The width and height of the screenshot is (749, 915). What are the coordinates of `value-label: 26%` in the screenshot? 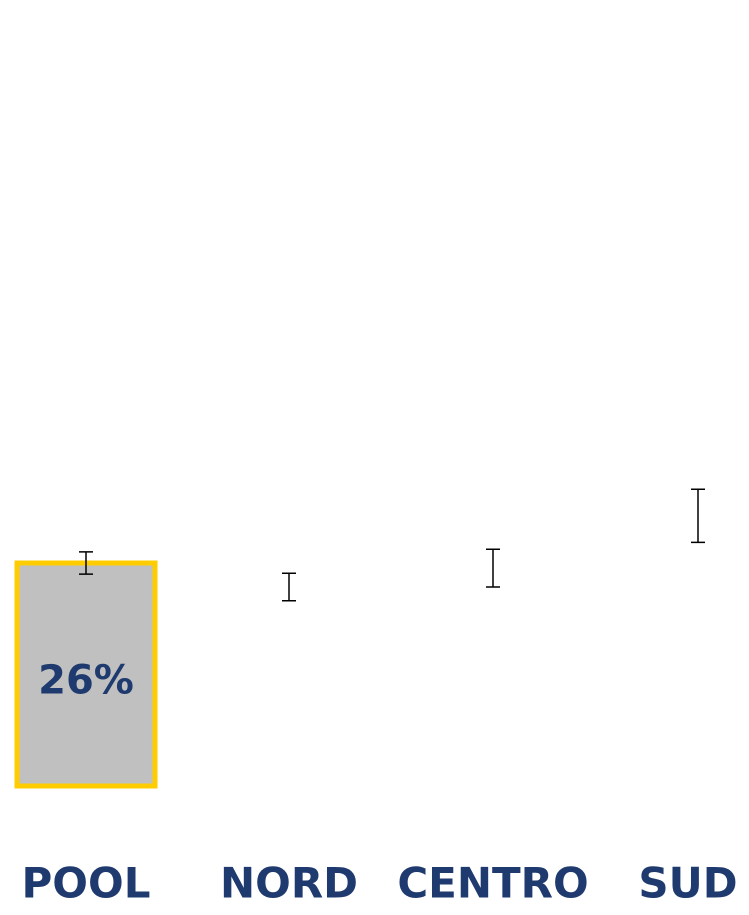 It's located at (86, 681).